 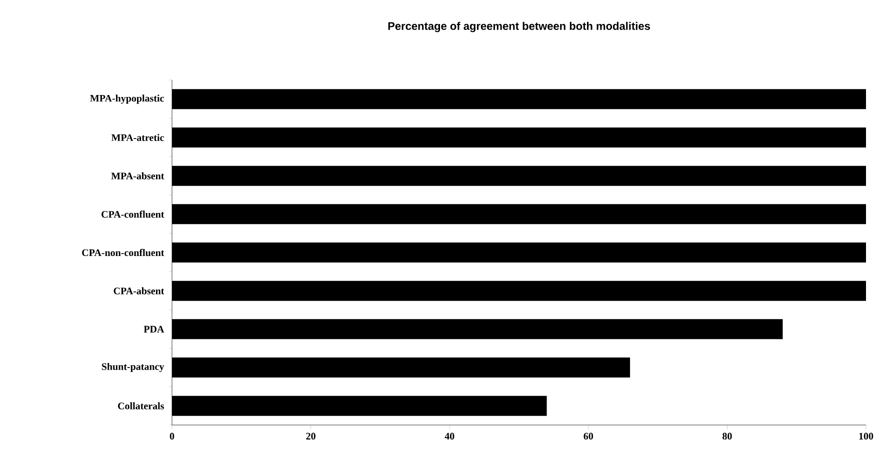 I want to click on y-tick-label: MPA-atretic, so click(x=137, y=138).